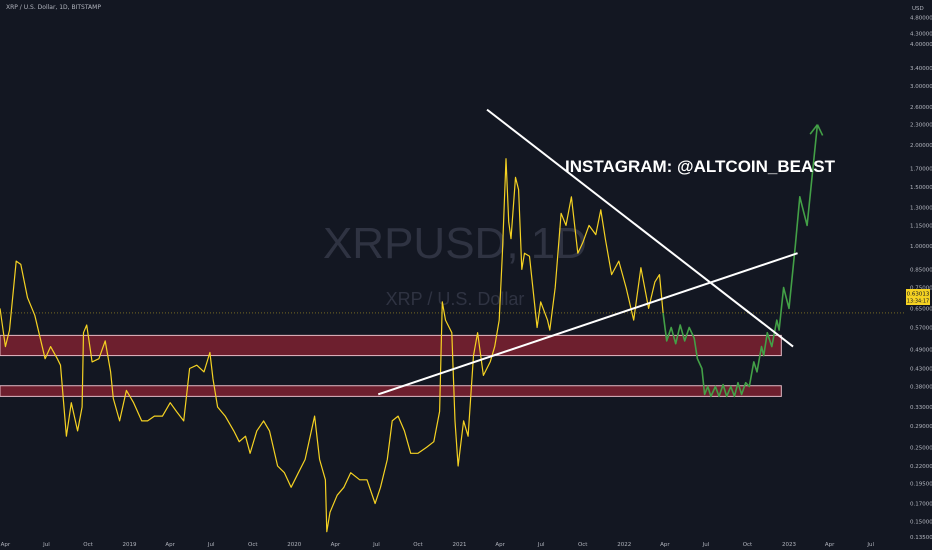 This screenshot has height=550, width=932. Describe the element at coordinates (921, 329) in the screenshot. I see `y-tick-label: 0.57000` at that location.